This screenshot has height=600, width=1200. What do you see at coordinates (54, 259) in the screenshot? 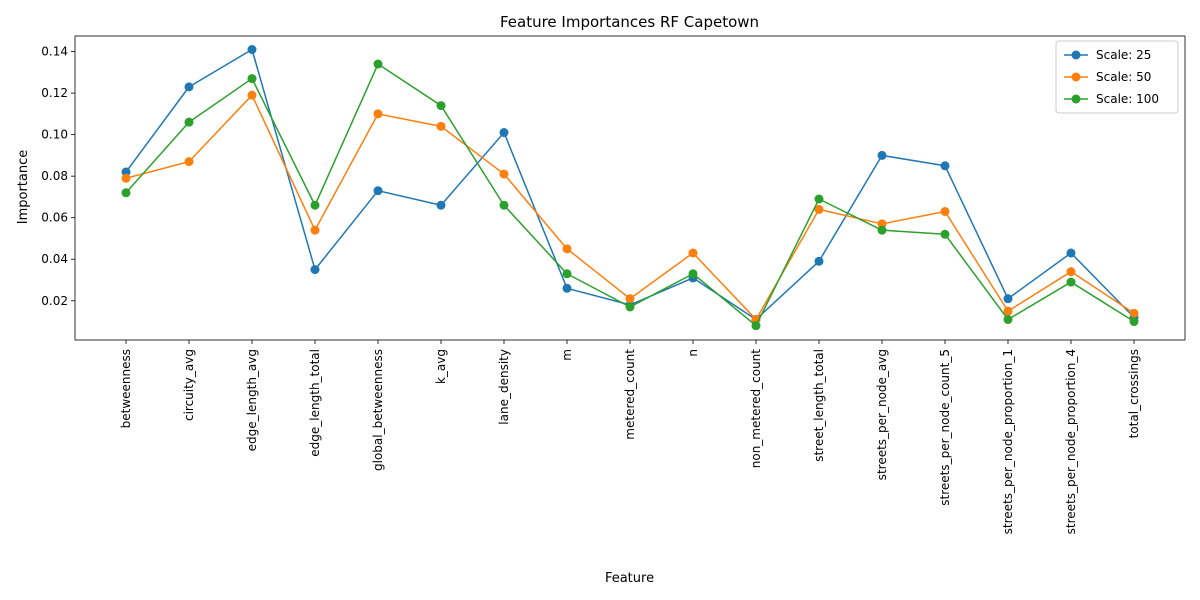
I see `y-tick-label: 0.04` at bounding box center [54, 259].